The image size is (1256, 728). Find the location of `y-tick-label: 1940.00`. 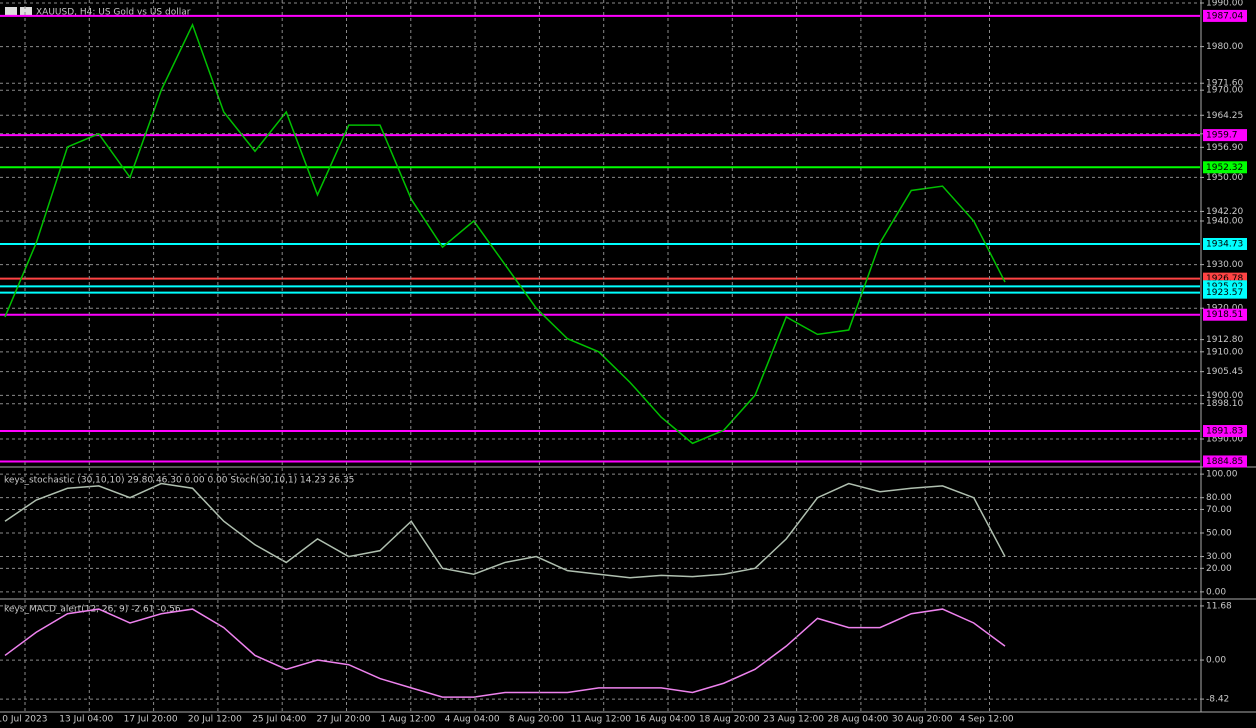

y-tick-label: 1940.00 is located at coordinates (1224, 222).